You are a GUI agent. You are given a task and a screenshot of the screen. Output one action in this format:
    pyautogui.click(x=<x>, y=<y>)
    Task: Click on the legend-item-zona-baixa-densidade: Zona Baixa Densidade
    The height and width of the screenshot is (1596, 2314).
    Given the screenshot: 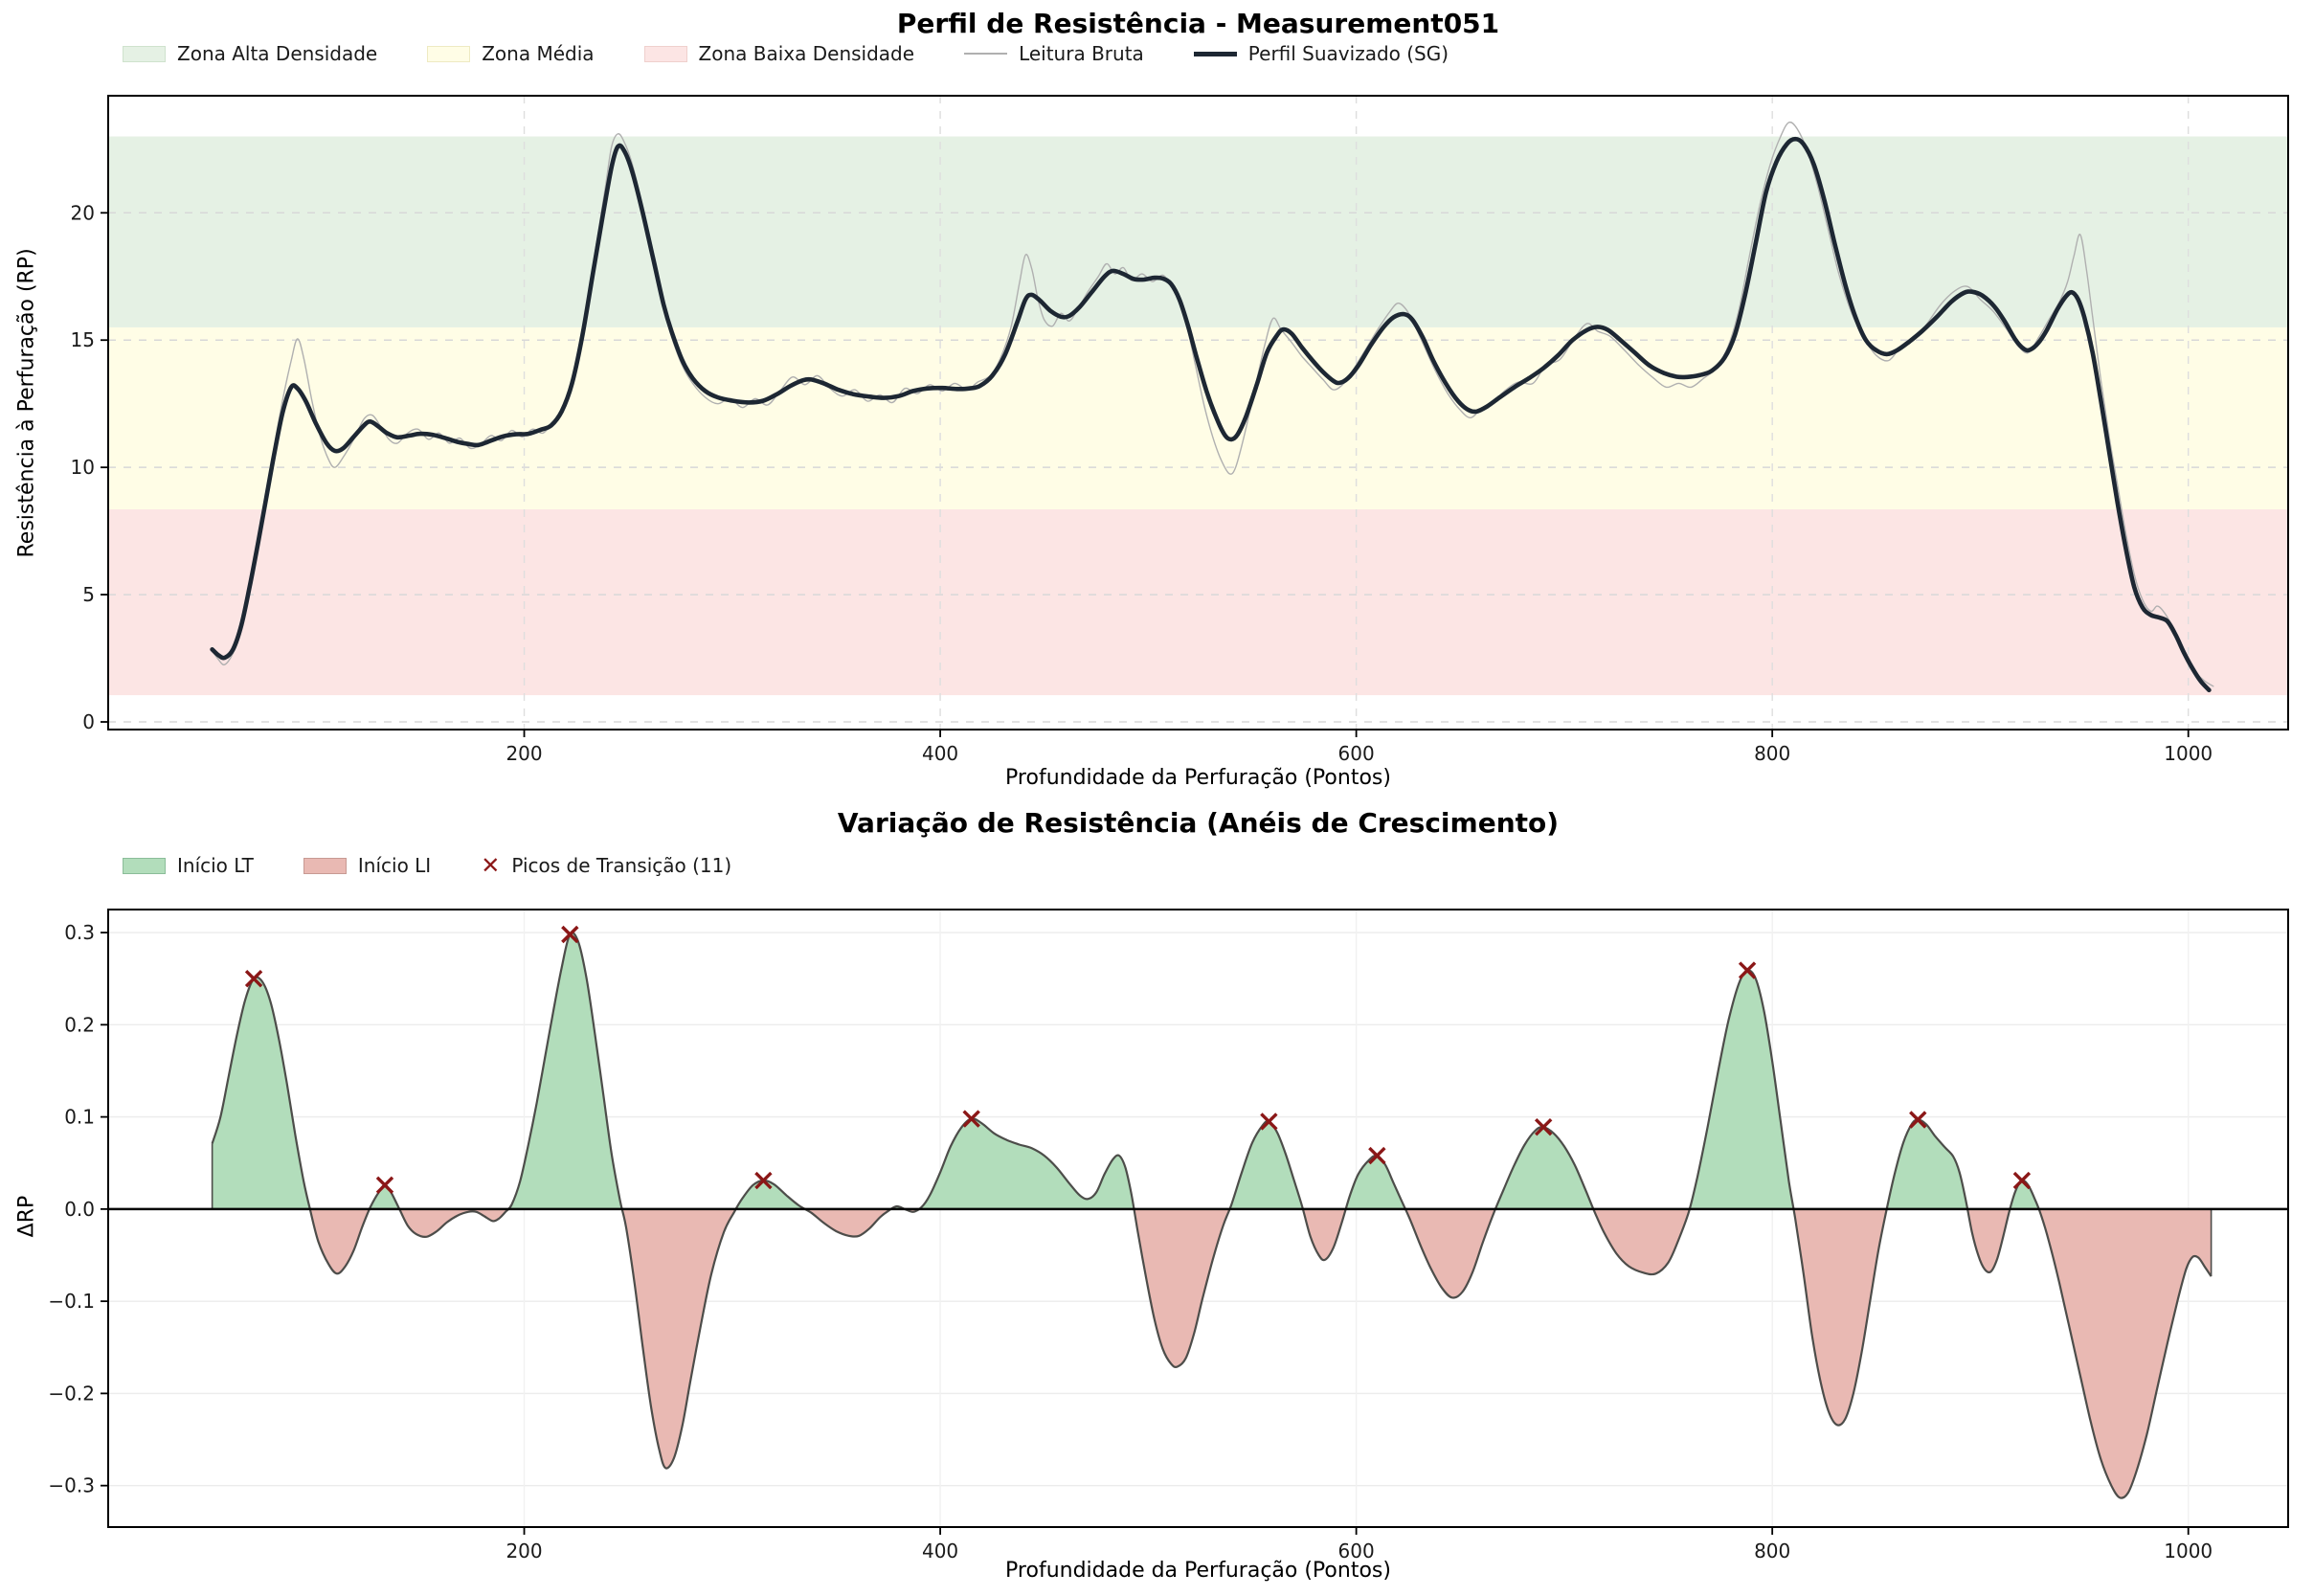 What is the action you would take?
    pyautogui.click(x=779, y=53)
    